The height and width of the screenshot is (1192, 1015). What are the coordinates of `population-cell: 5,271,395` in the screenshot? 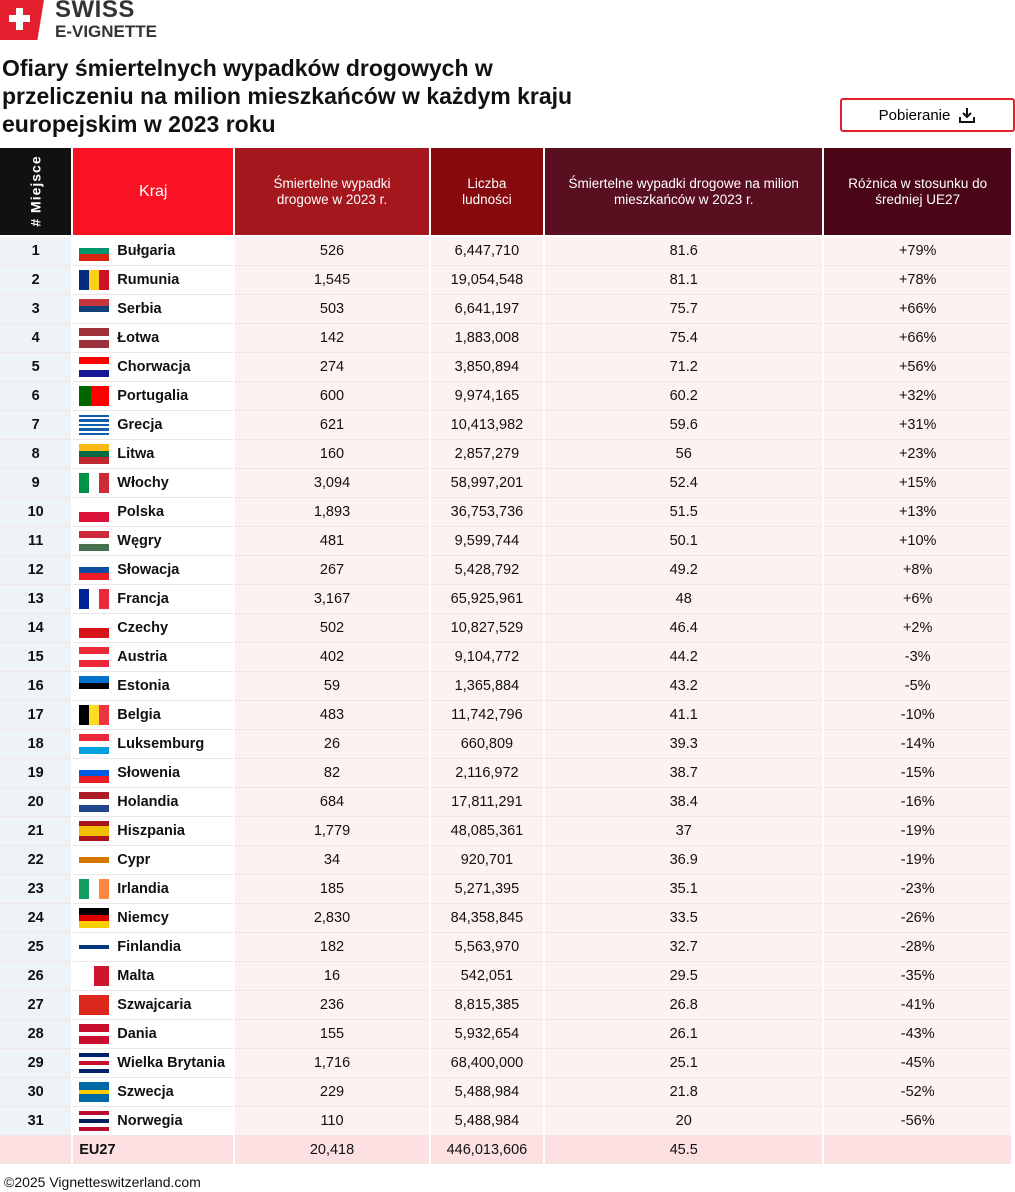 It's located at (487, 889).